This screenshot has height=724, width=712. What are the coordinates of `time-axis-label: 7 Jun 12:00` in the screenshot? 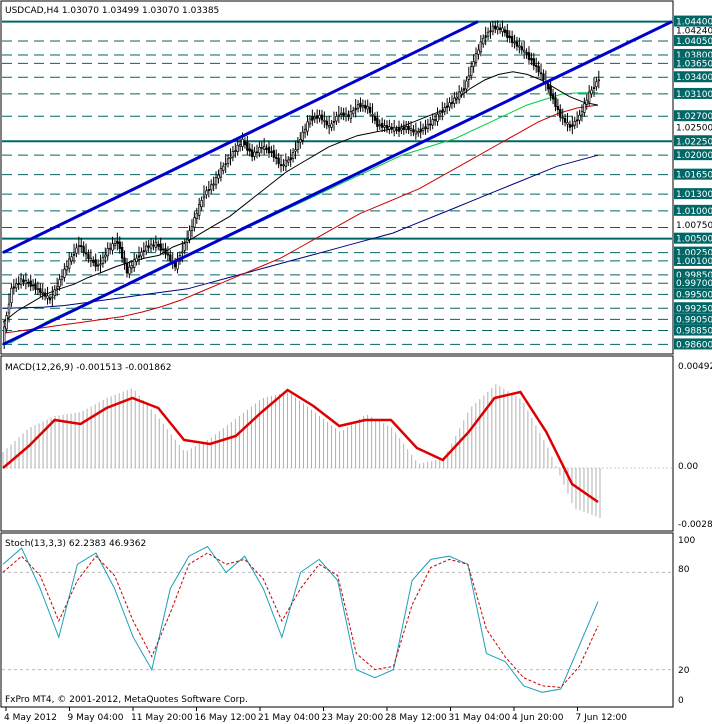 It's located at (602, 718).